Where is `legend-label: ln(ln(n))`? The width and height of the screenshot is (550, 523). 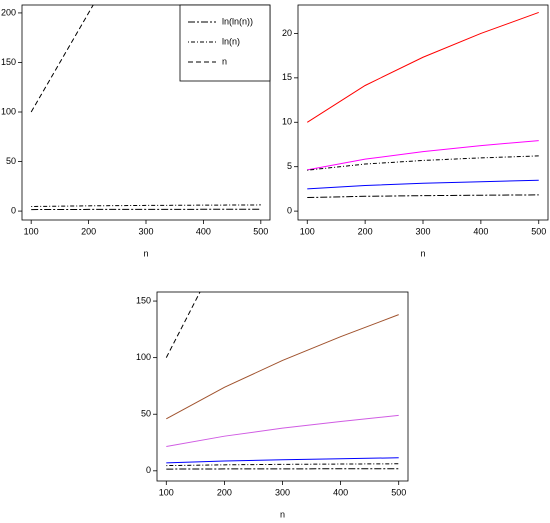 legend-label: ln(ln(n)) is located at coordinates (237, 21).